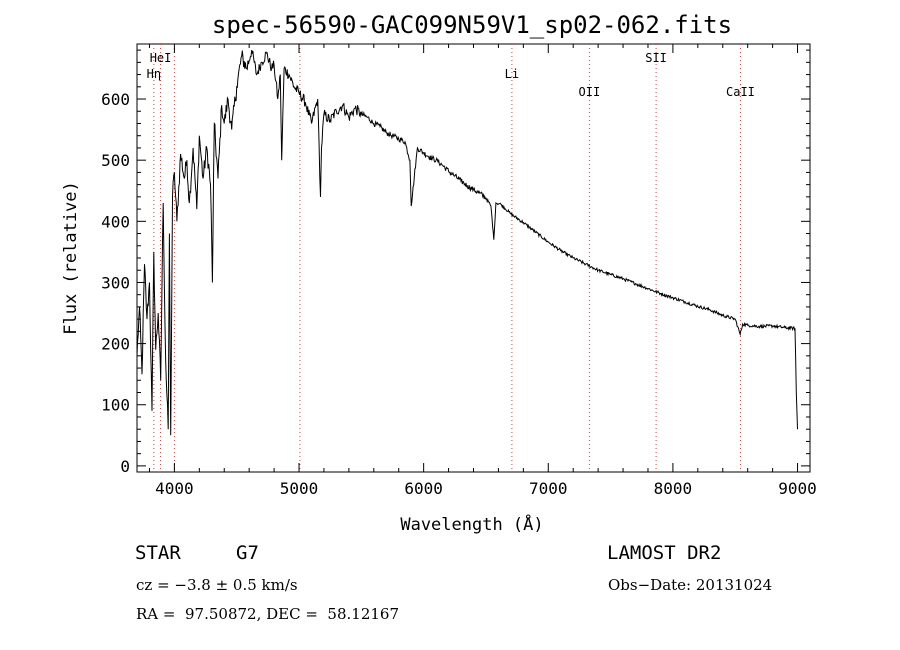  I want to click on ra-dec: RA = 97.50872, DEC = 58.12167, so click(268, 614).